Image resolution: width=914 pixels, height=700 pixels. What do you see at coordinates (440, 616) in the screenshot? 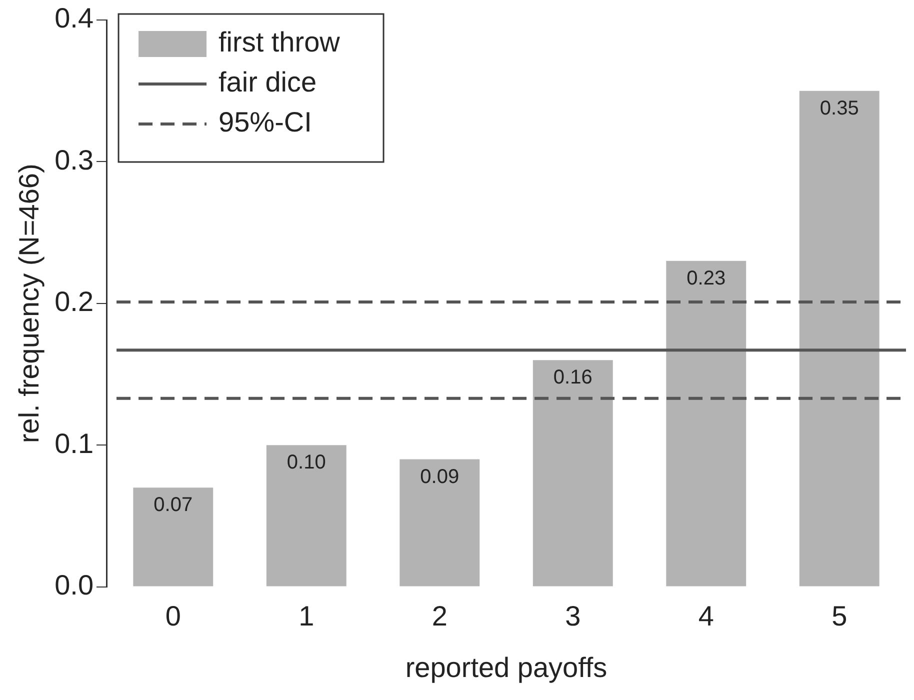
I see `x-tick-label: 2` at bounding box center [440, 616].